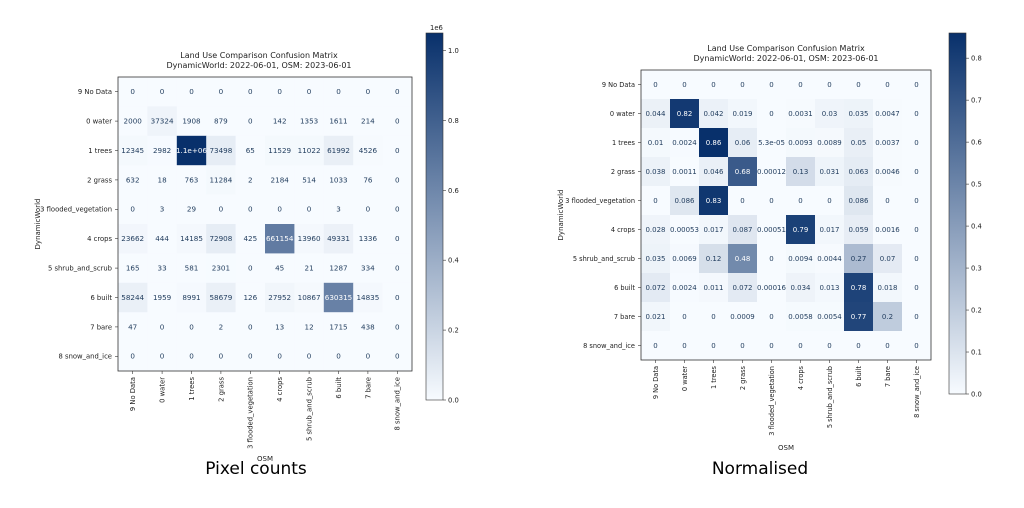 Image resolution: width=1024 pixels, height=508 pixels. Describe the element at coordinates (976, 227) in the screenshot. I see `colorbar-tick-label: 0.4` at that location.